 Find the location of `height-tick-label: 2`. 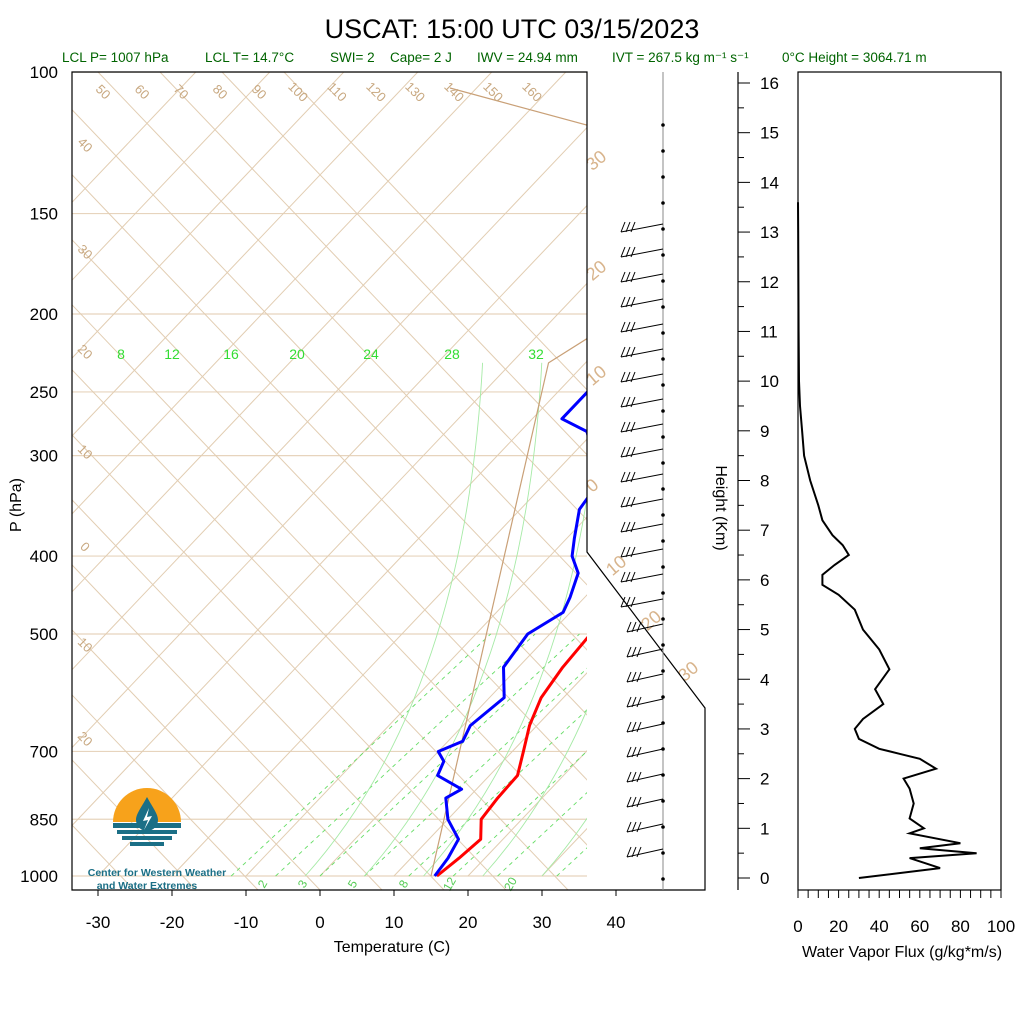

height-tick-label: 2 is located at coordinates (764, 779).